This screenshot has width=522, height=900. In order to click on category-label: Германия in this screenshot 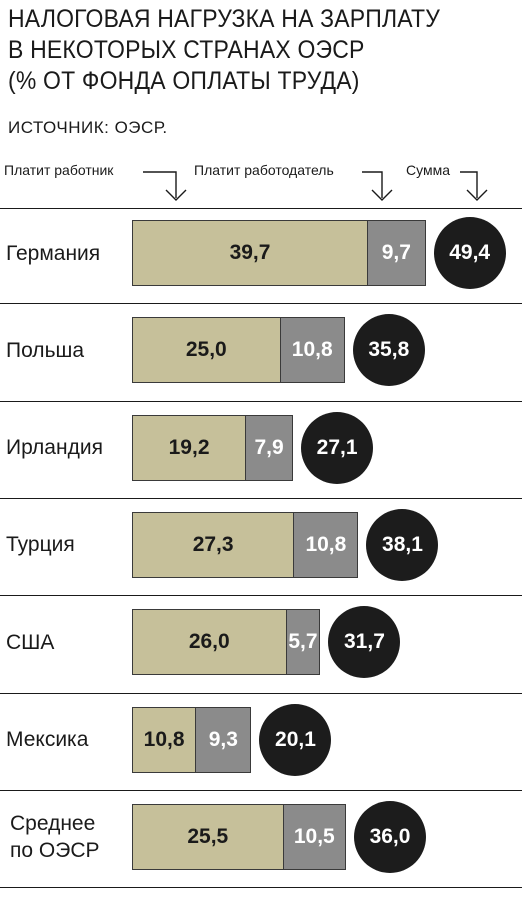, I will do `click(53, 253)`.